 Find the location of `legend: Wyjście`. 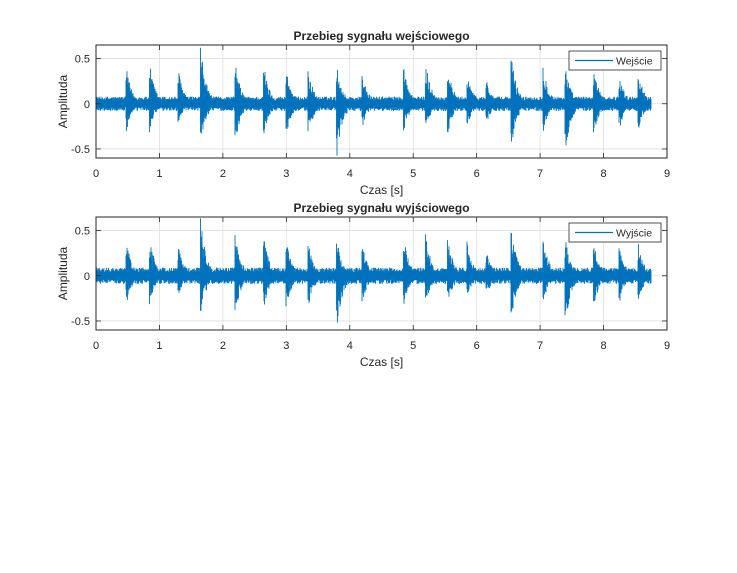

legend: Wyjście is located at coordinates (615, 232).